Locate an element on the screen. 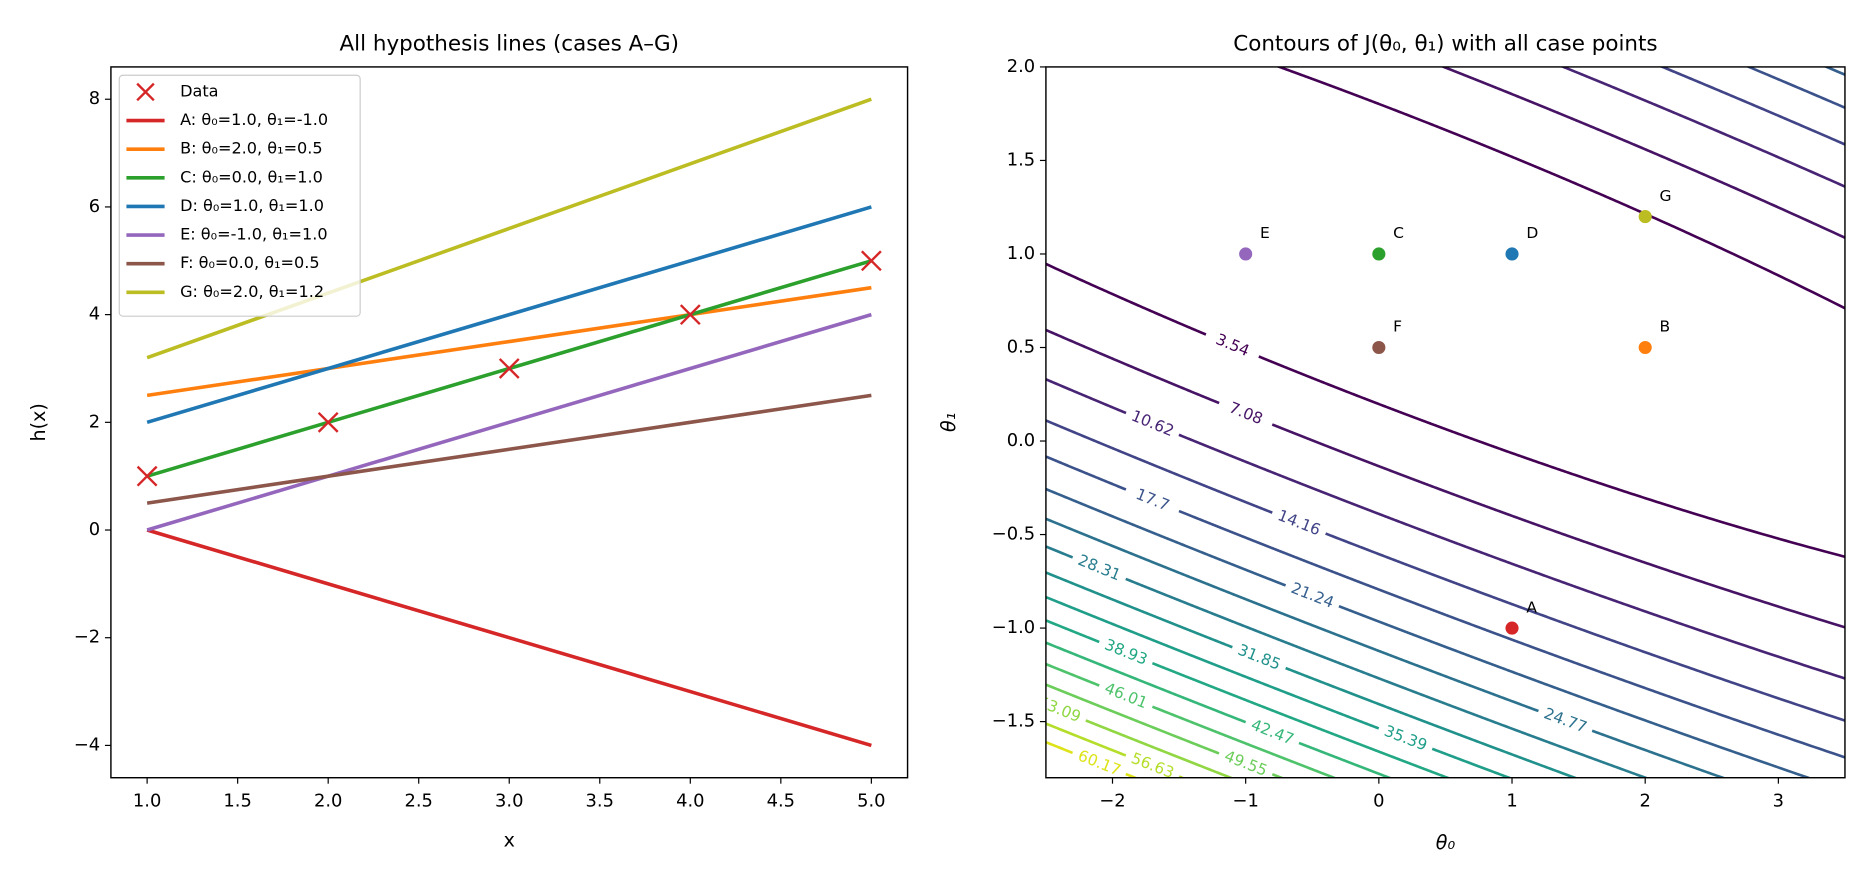 The width and height of the screenshot is (1870, 884). contour-label-group: 46.01 is located at coordinates (1126, 696).